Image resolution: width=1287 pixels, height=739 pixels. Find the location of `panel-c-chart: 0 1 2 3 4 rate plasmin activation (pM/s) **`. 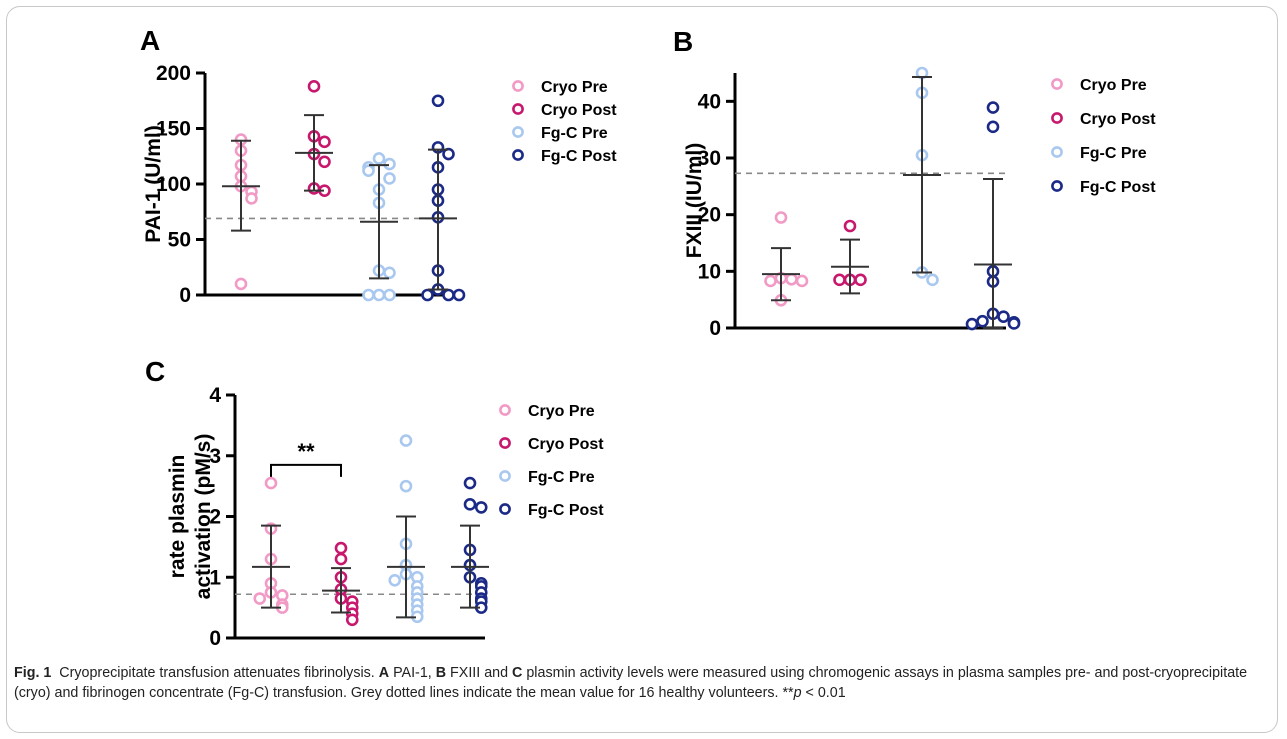

panel-c-chart: 0 1 2 3 4 rate plasmin activation (pM/s) ** is located at coordinates (327, 517).